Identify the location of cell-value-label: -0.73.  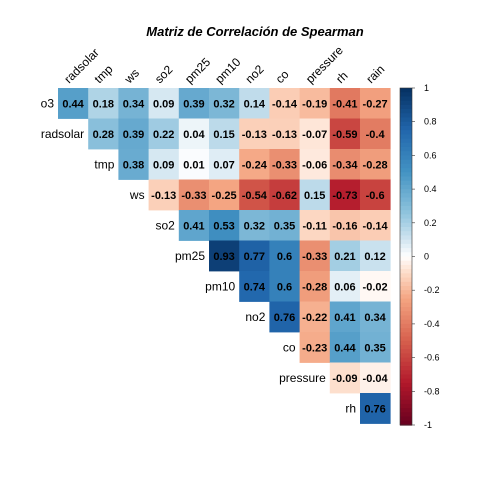
(344, 196).